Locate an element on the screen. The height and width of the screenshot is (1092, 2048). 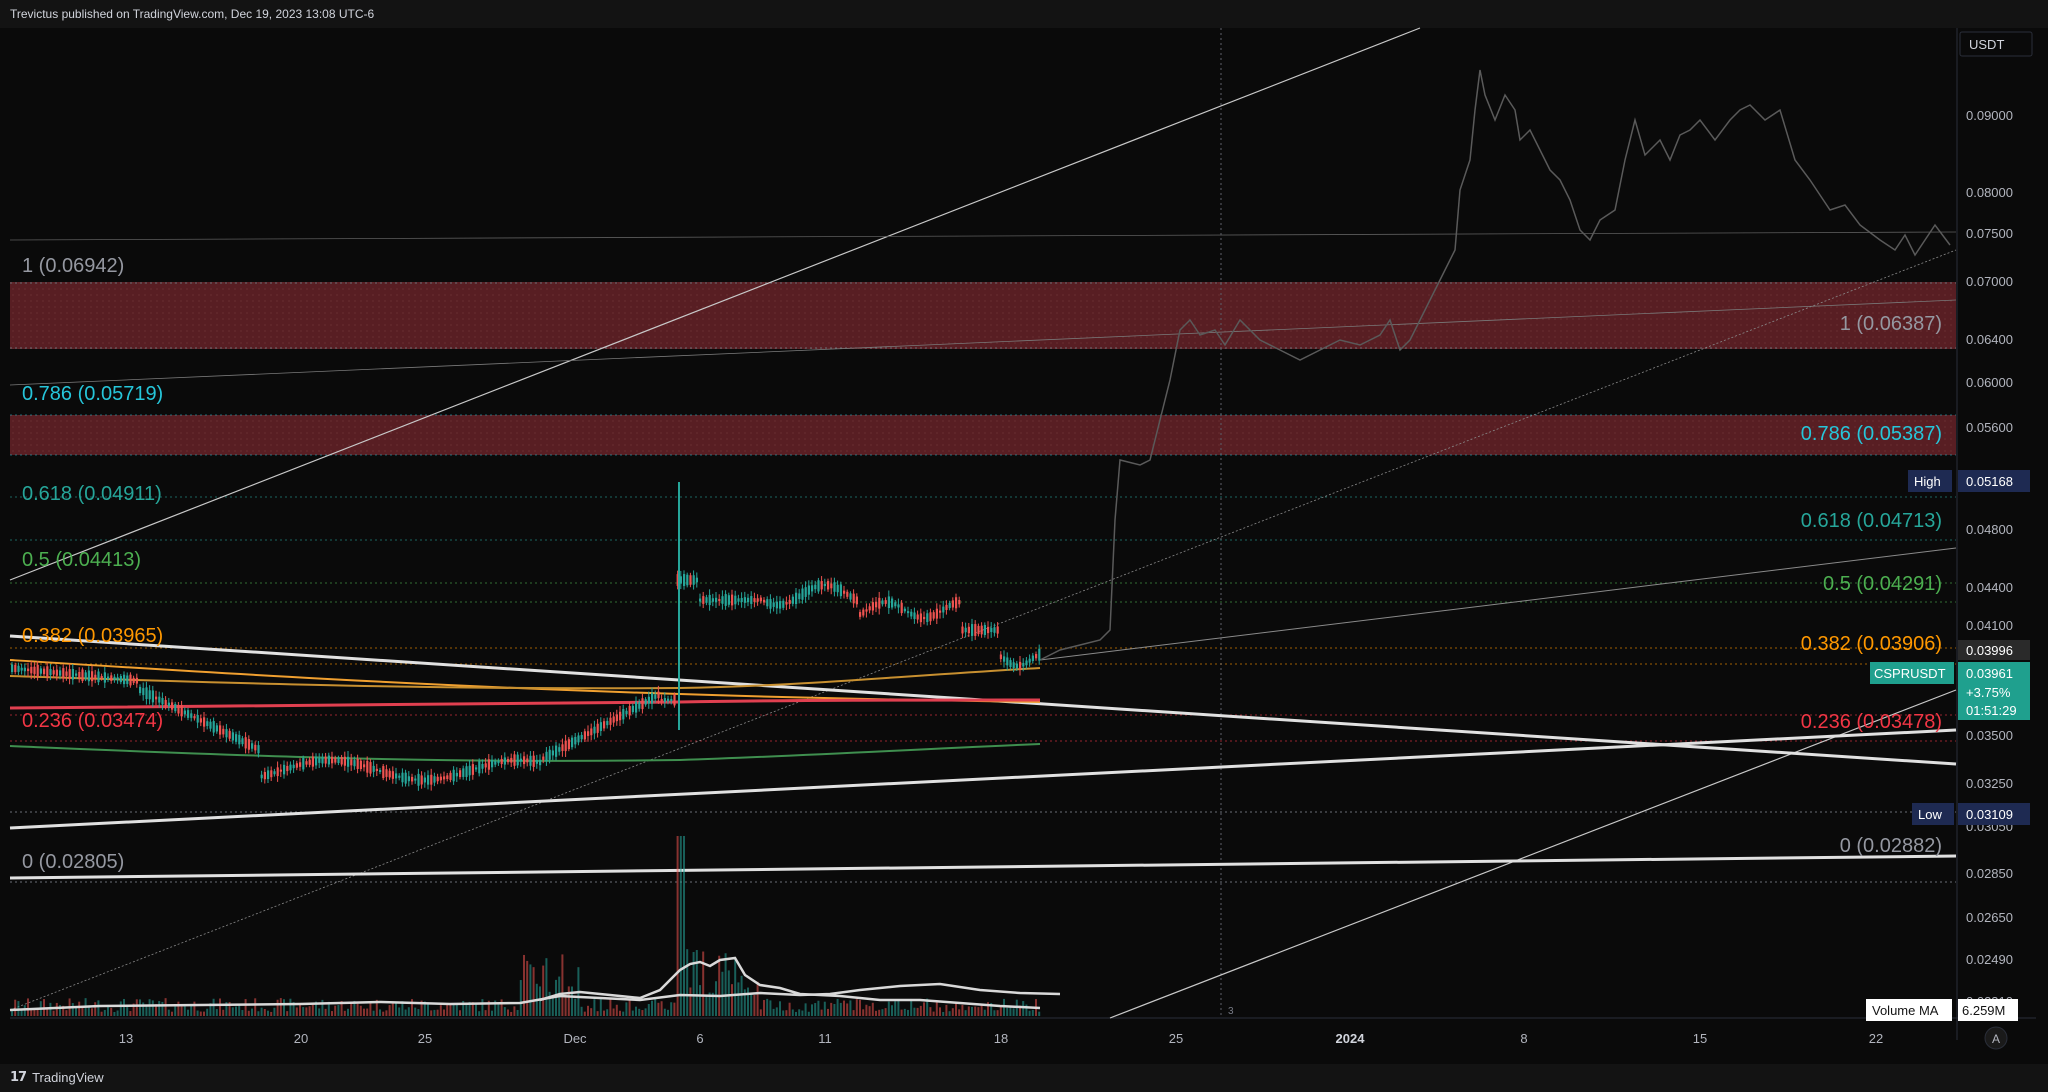
brand-label: TradingView is located at coordinates (68, 1077).